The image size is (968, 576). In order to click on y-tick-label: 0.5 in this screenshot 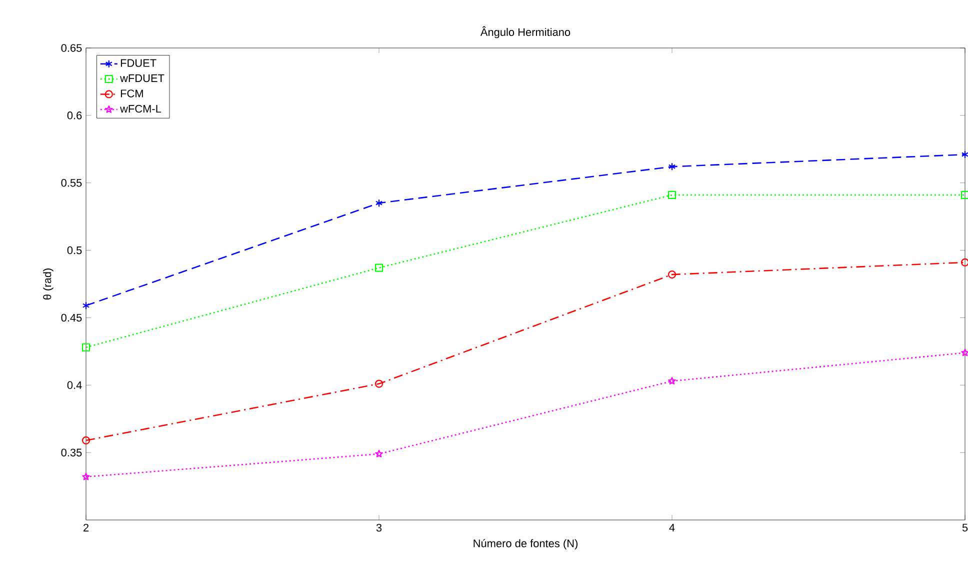, I will do `click(74, 250)`.